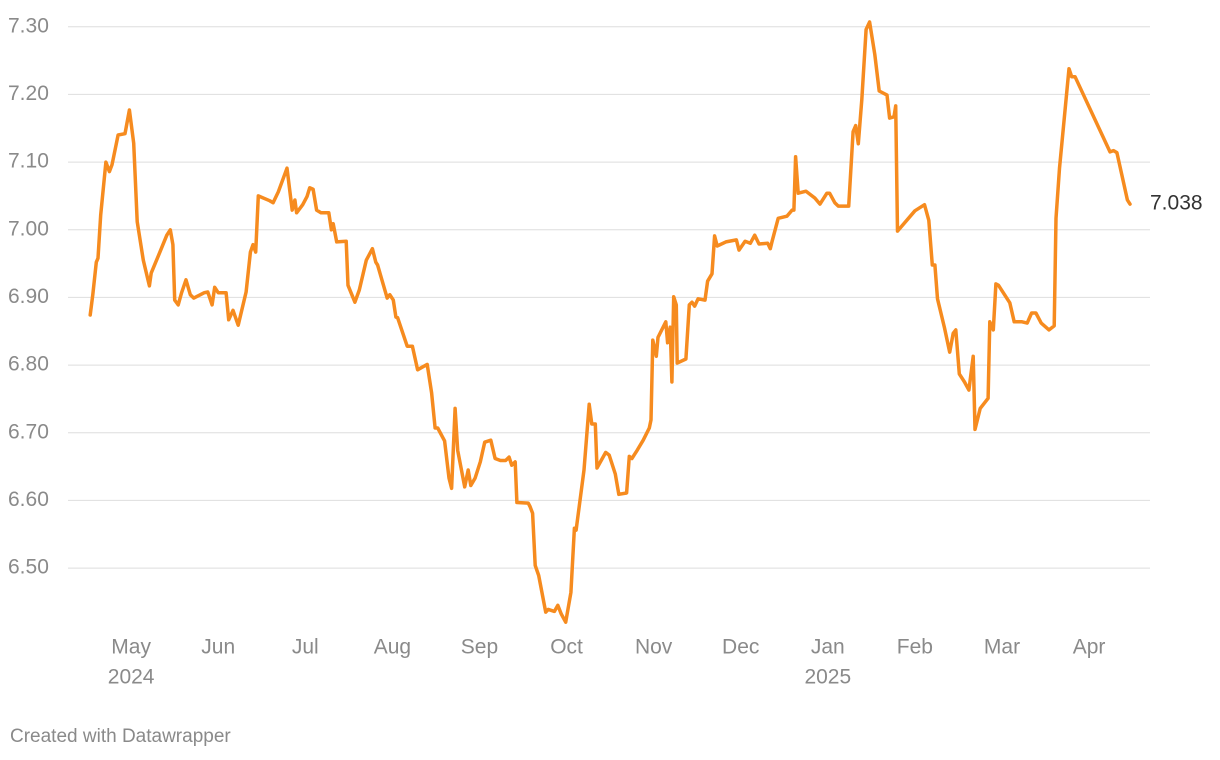 The width and height of the screenshot is (1220, 760). What do you see at coordinates (120, 736) in the screenshot?
I see `footer: Created with Datawrapper` at bounding box center [120, 736].